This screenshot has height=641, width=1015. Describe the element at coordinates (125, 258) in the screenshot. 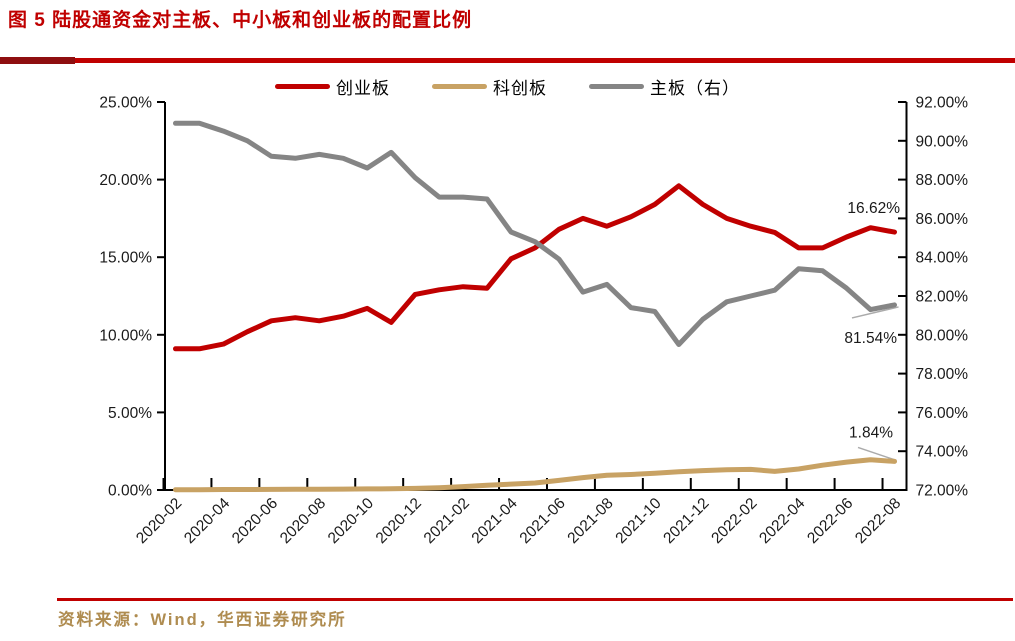

I see `left-axis-tick-label: 15.00%` at that location.